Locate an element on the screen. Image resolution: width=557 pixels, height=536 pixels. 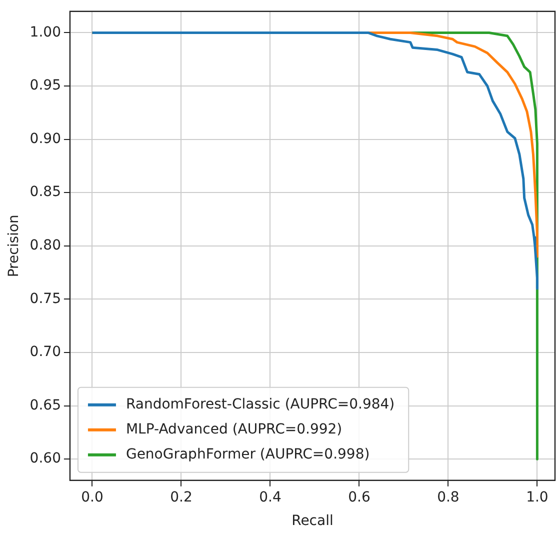
x-tick-label: 0.0 is located at coordinates (92, 497).